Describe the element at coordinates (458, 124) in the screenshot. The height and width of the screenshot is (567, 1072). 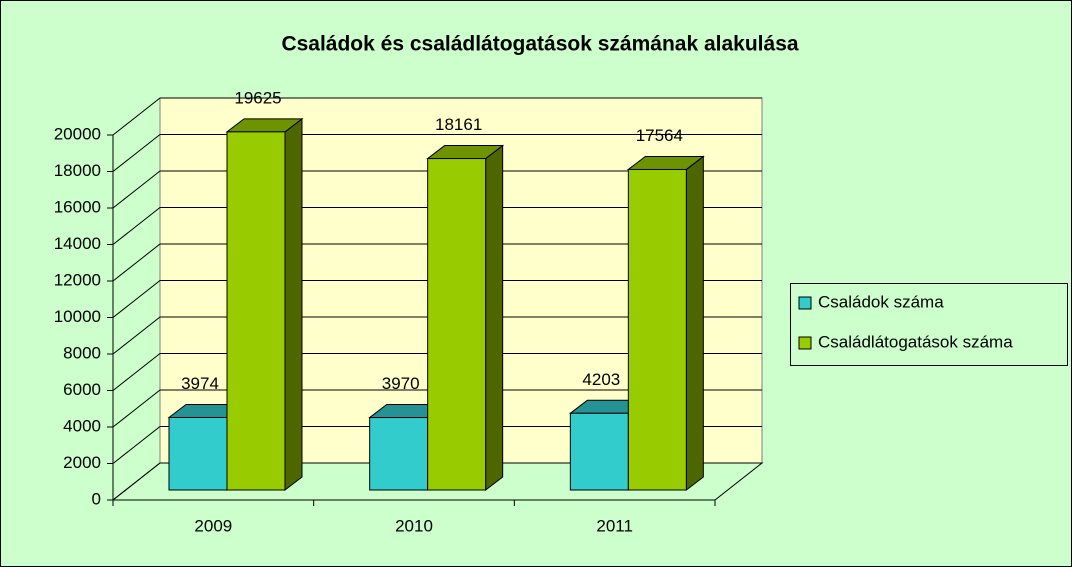
I see `value-label: 18161` at that location.